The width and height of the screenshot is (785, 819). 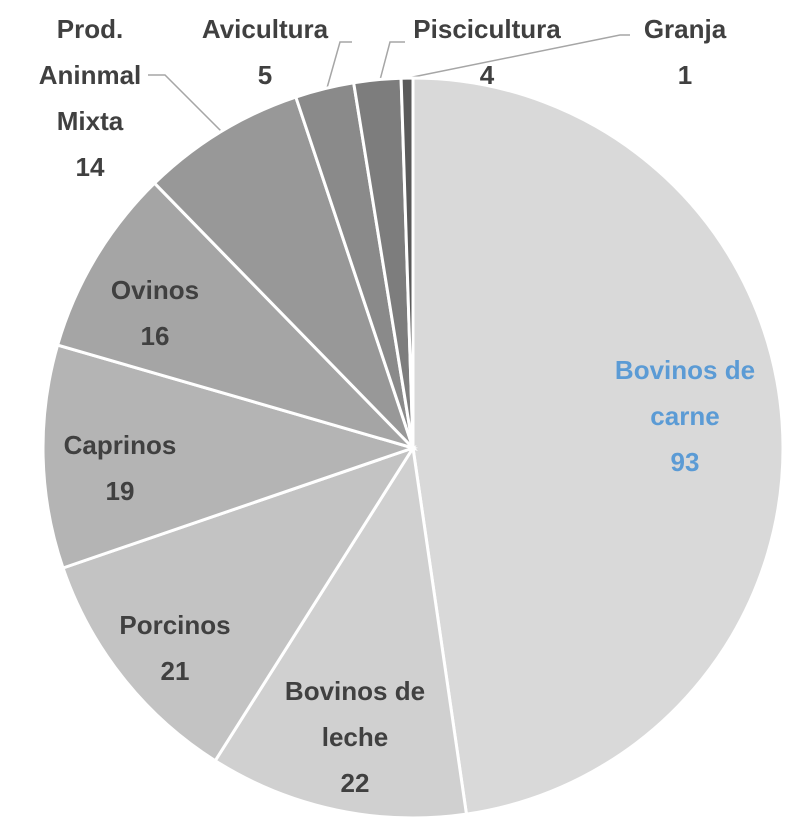 I want to click on label-name: Granja, so click(x=685, y=29).